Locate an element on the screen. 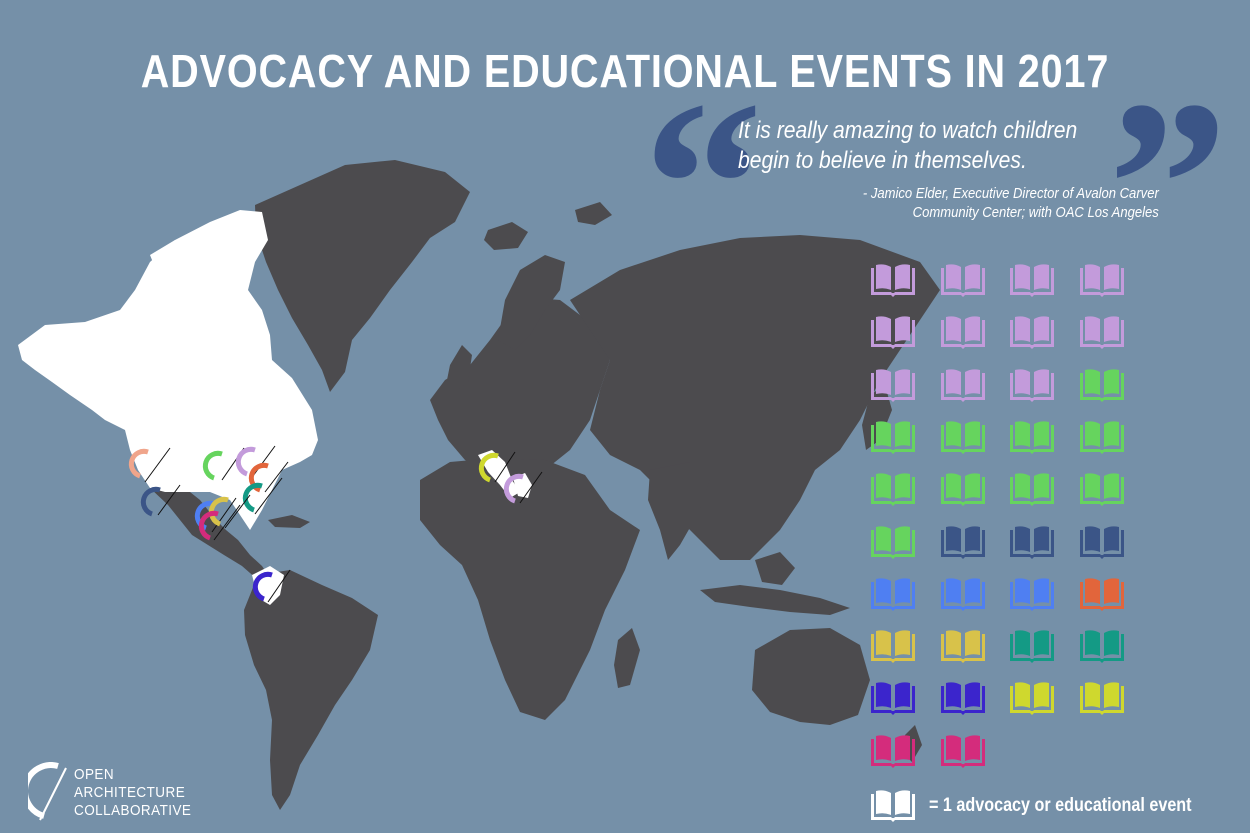 The width and height of the screenshot is (1250, 833). quote-line-1: It is really amazing to watch children is located at coordinates (908, 130).